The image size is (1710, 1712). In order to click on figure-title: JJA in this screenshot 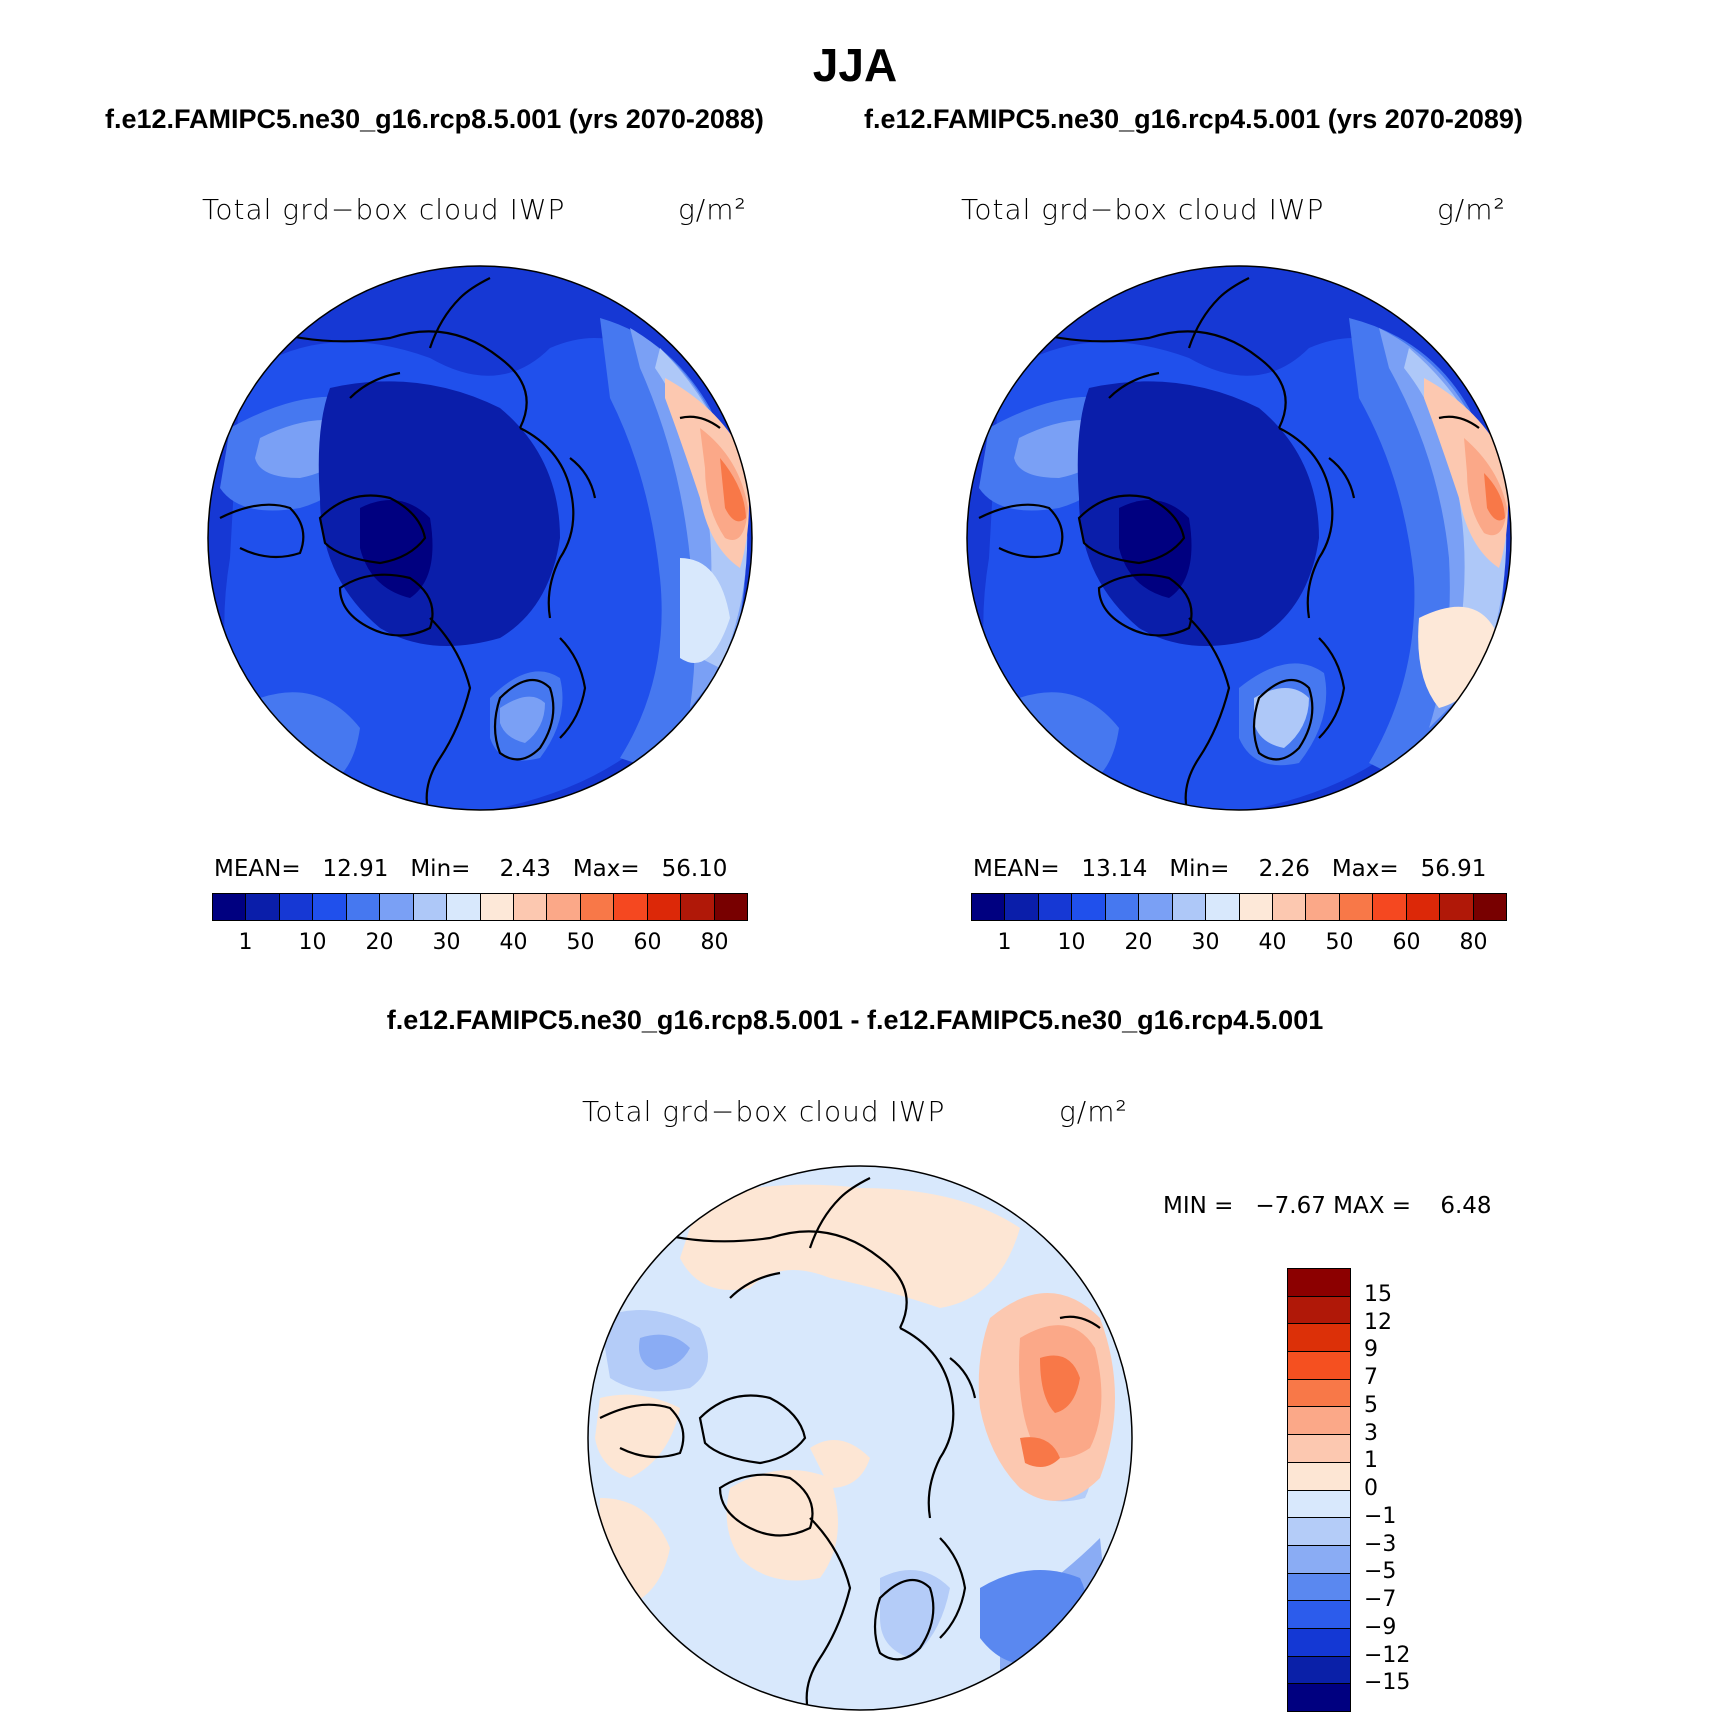, I will do `click(855, 65)`.